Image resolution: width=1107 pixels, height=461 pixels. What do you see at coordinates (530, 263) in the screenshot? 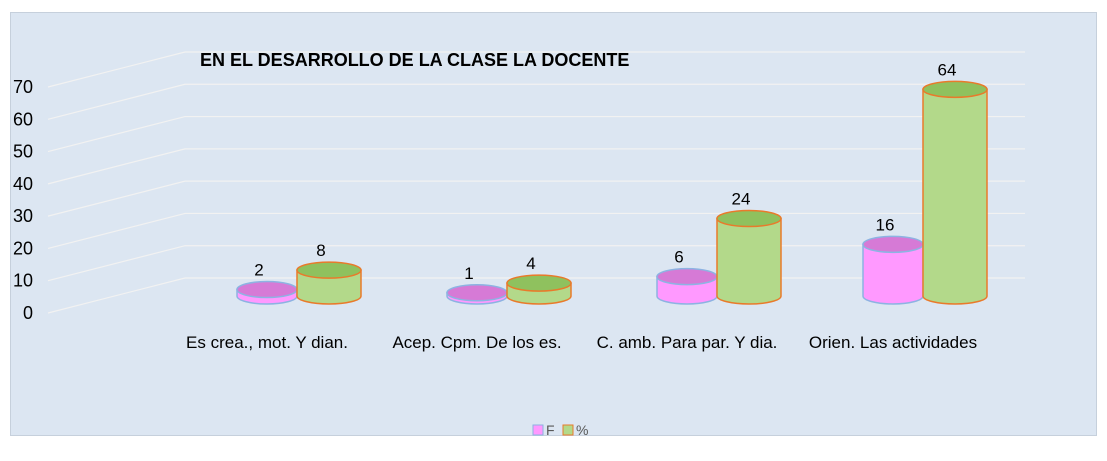
I see `data-label: 4` at bounding box center [530, 263].